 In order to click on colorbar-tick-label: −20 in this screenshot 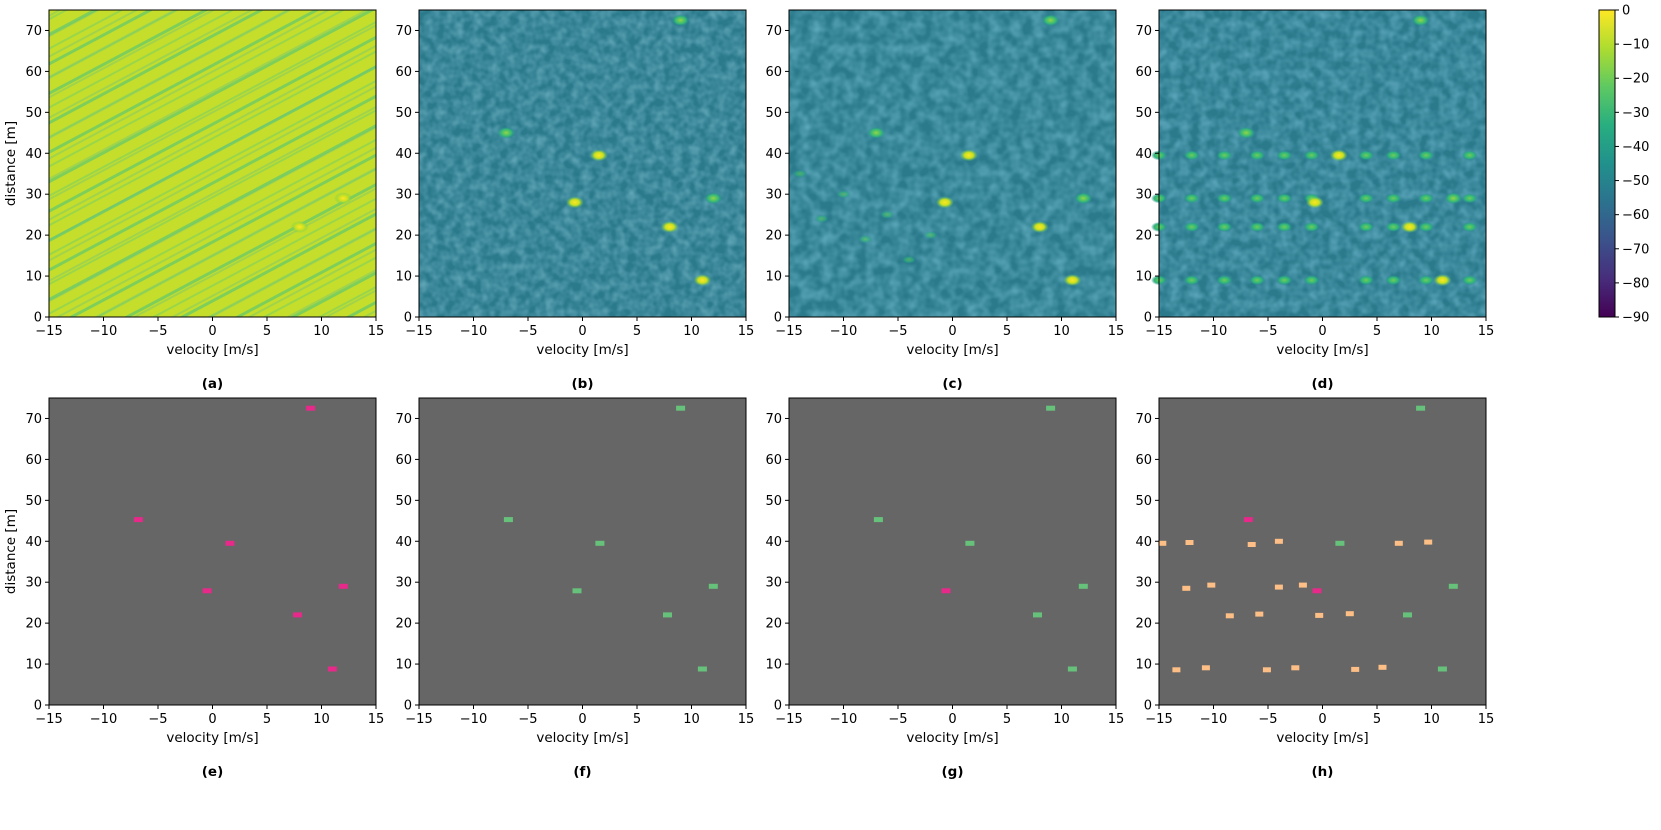, I will do `click(1635, 79)`.